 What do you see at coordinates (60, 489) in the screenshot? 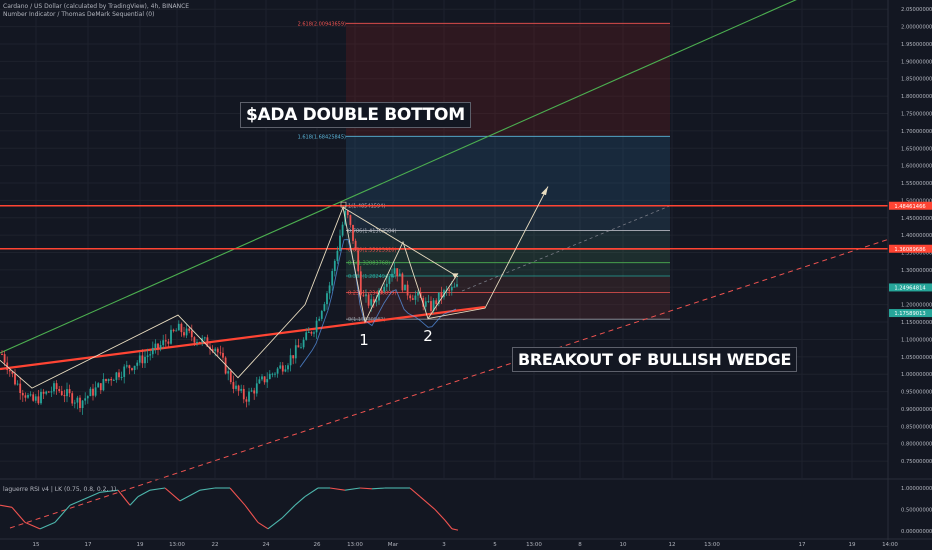
I see `rsi-indicator-label: laguerre RSI v4 | LK (0.75, 0.8, 0.2, 1)` at bounding box center [60, 489].